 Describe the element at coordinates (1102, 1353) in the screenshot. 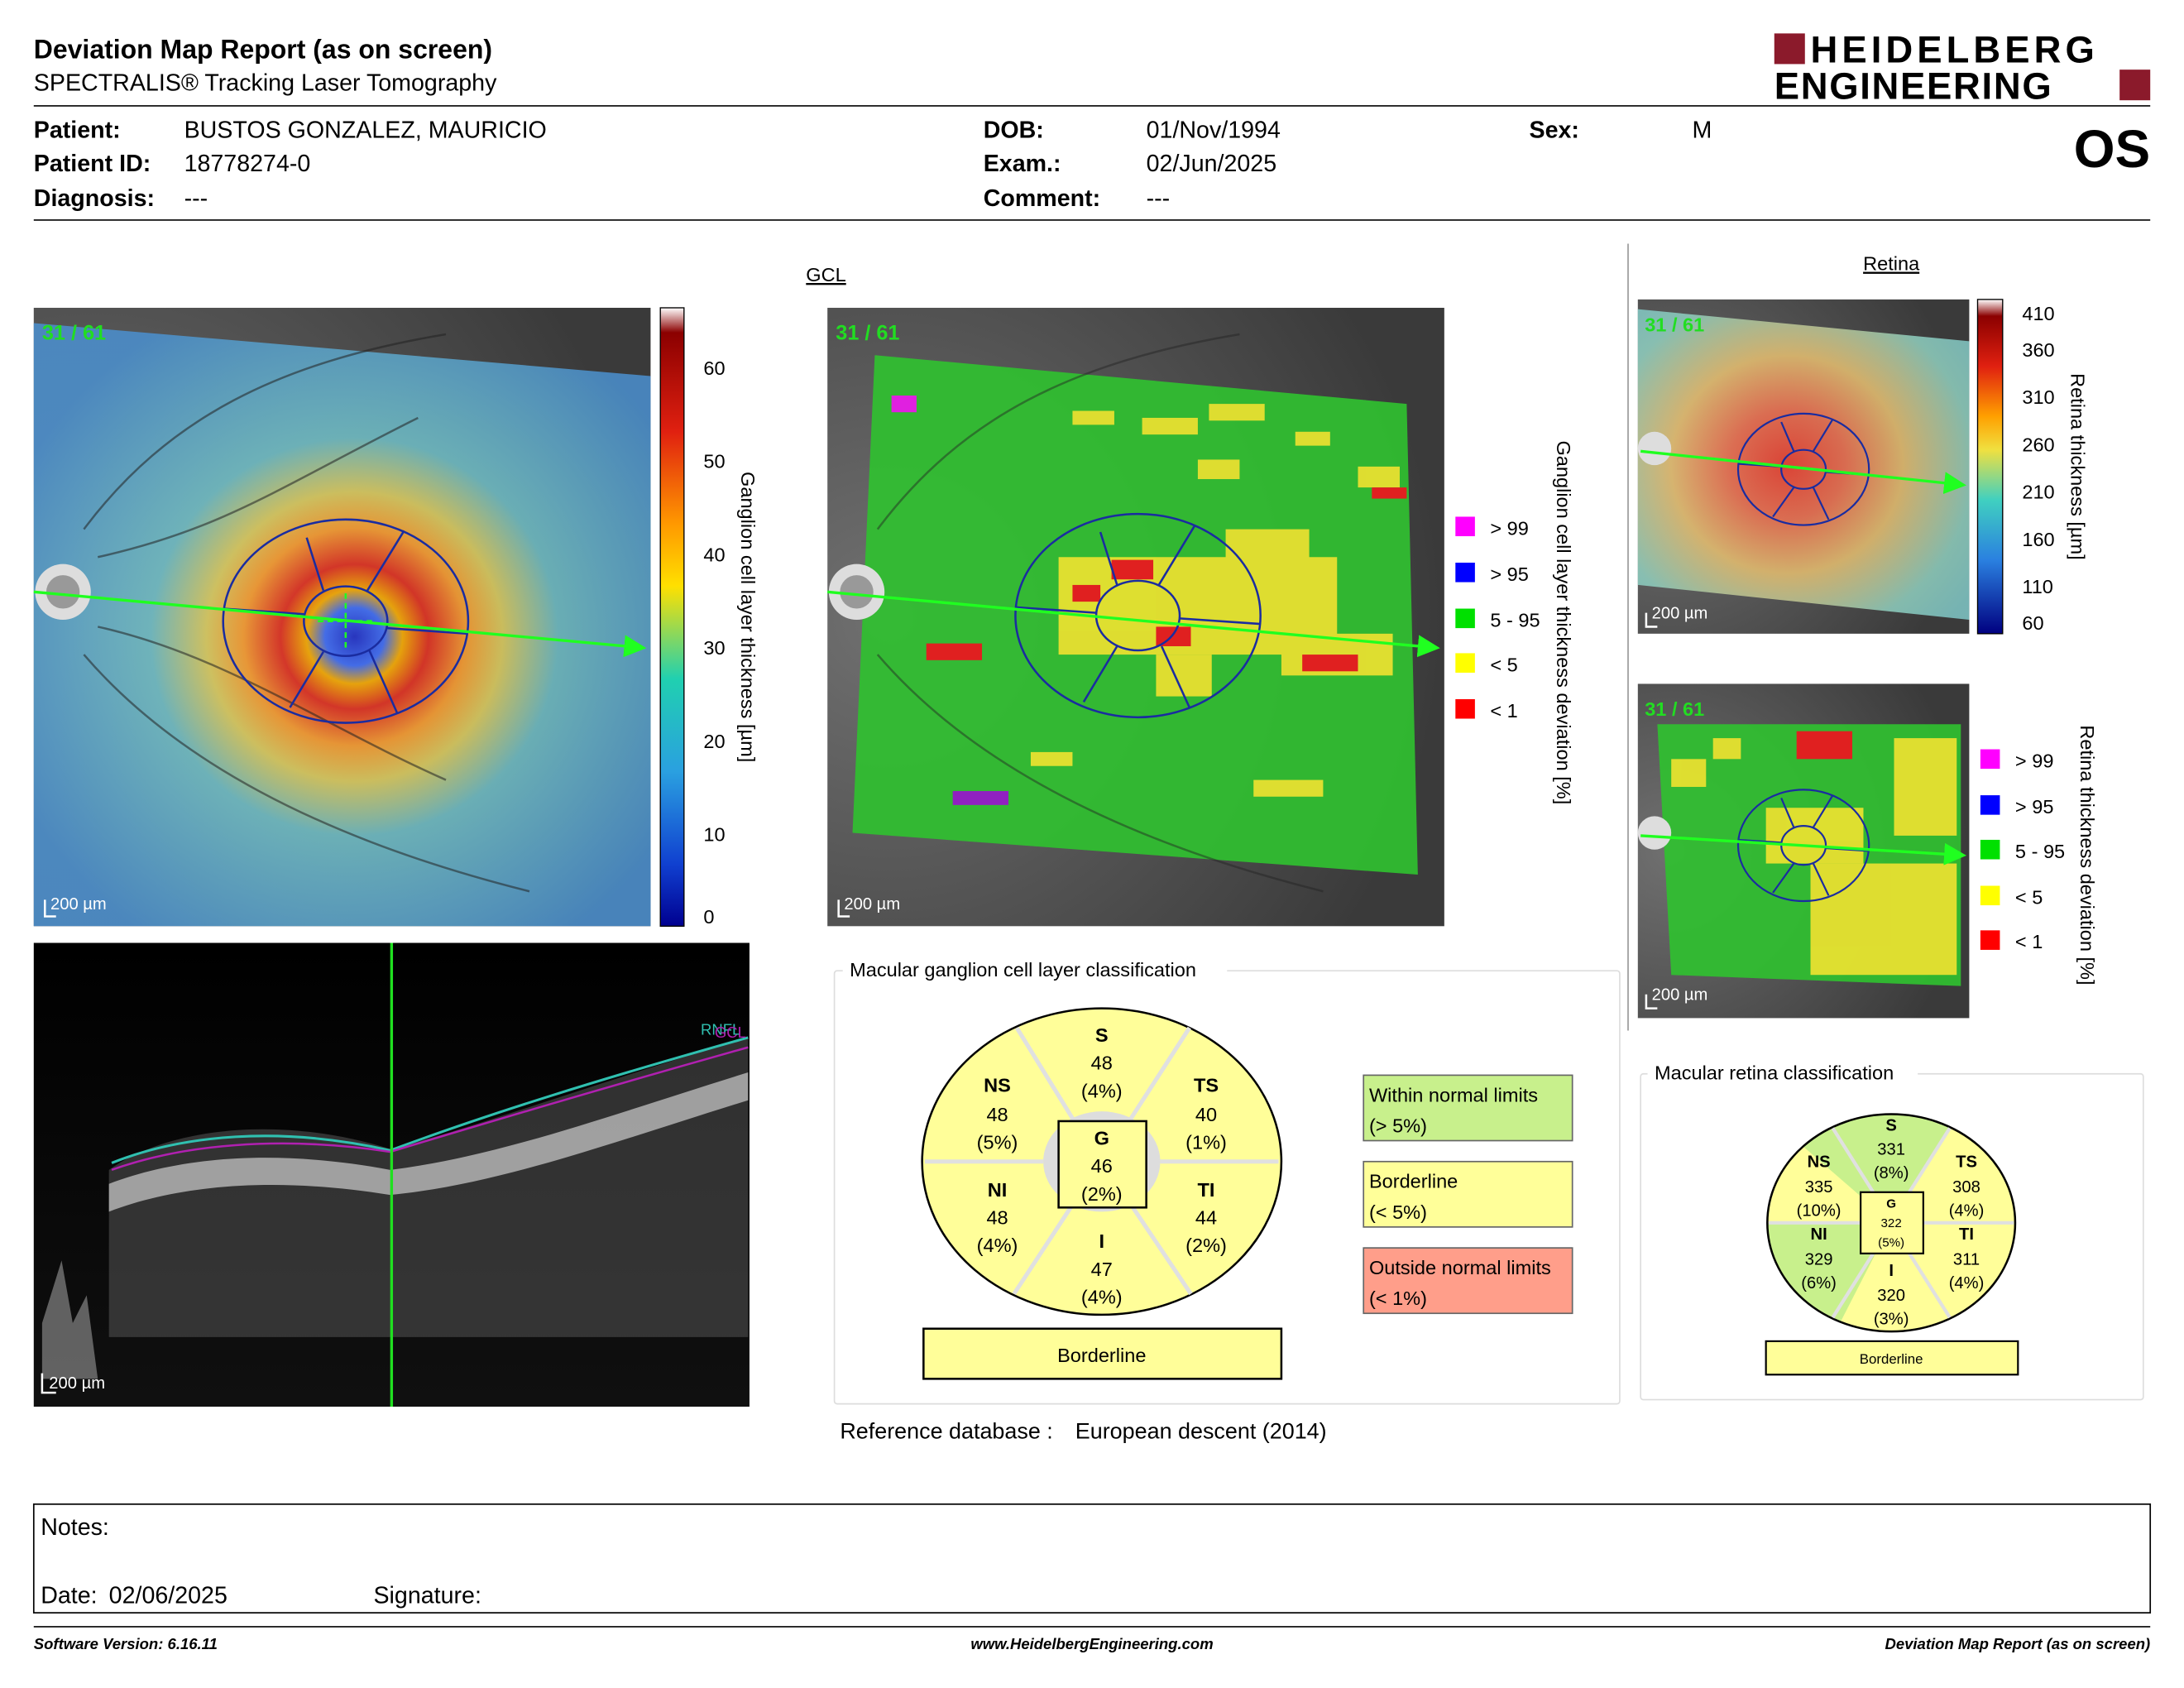

I see `result-box` at that location.